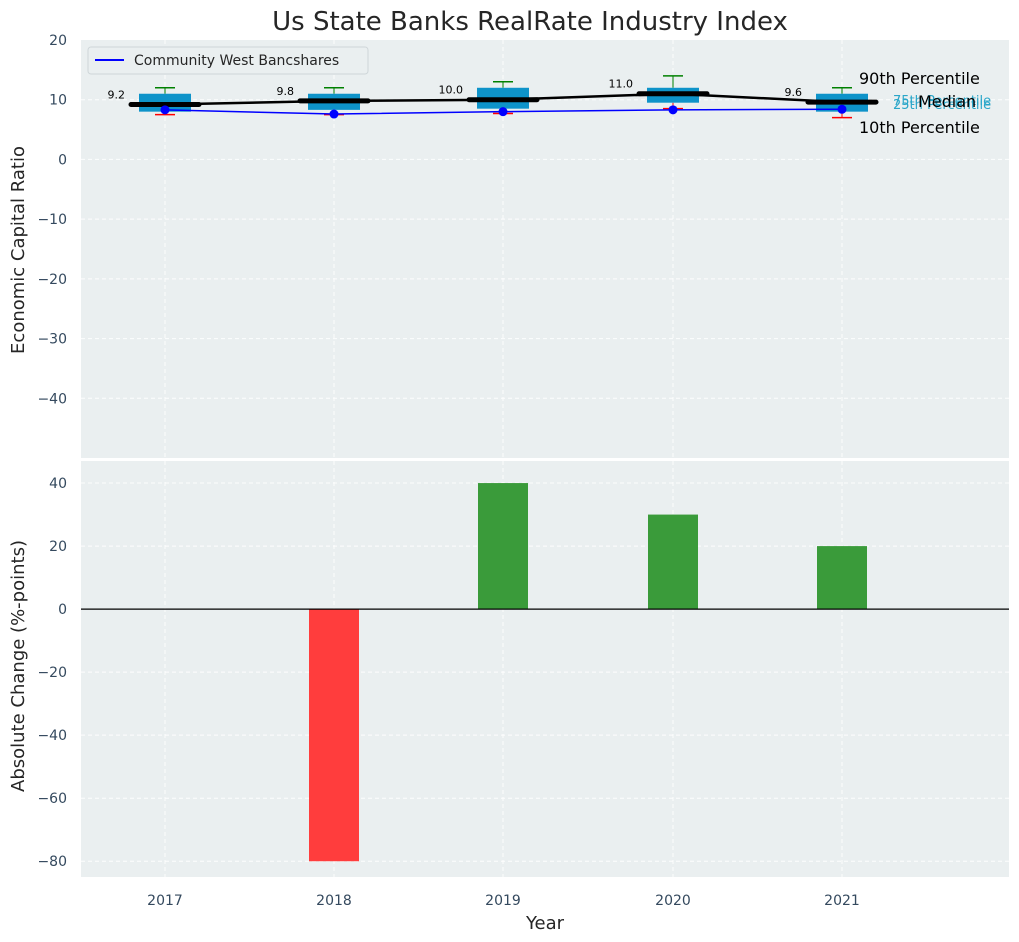 Image resolution: width=1019 pixels, height=942 pixels. What do you see at coordinates (545, 923) in the screenshot?
I see `x-axis-title: Year` at bounding box center [545, 923].